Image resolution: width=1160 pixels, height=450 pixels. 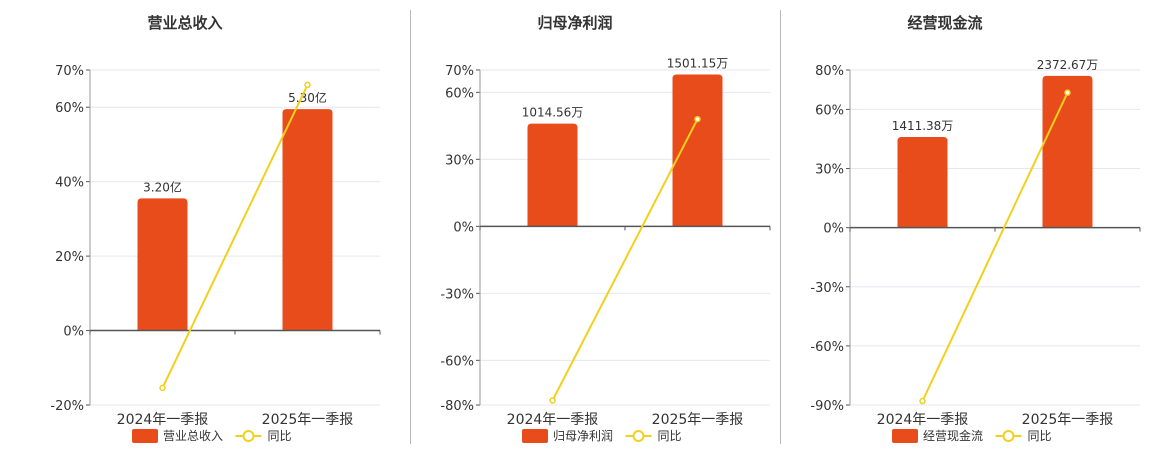 What do you see at coordinates (162, 186) in the screenshot?
I see `bar-data-label: 3.20亿` at bounding box center [162, 186].